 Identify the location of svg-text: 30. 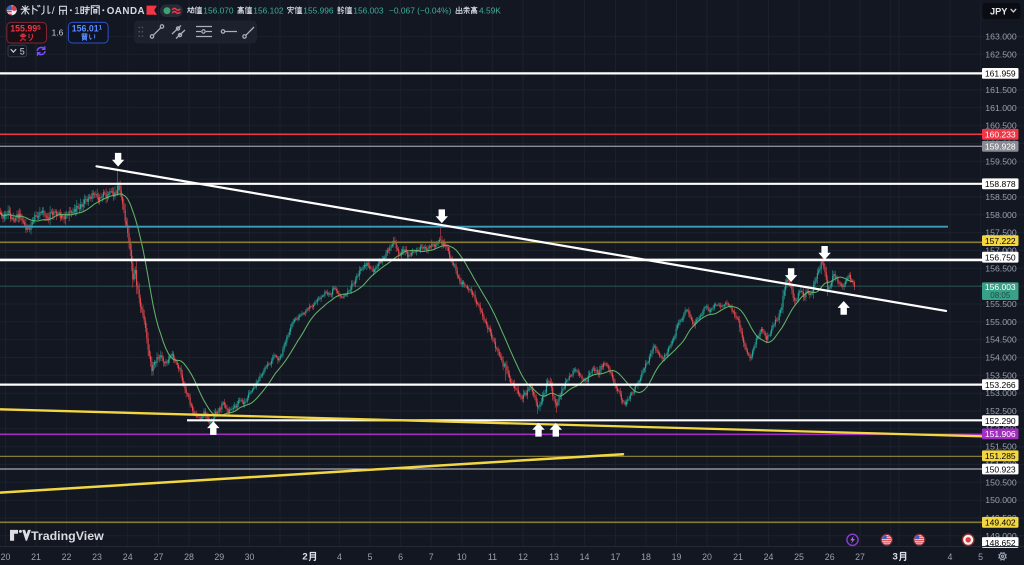
(250, 557).